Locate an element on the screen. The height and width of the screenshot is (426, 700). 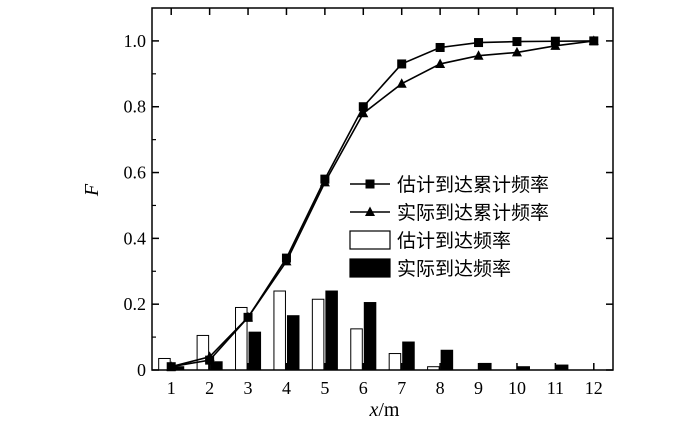
y-tick-label: 1.0 is located at coordinates (135, 41).